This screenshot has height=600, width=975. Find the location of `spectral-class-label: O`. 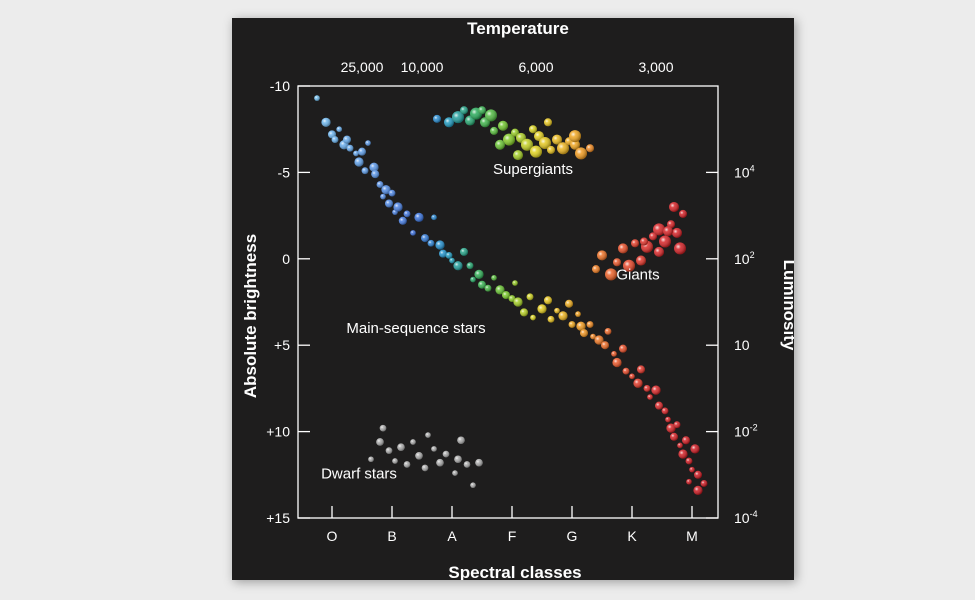

spectral-class-label: O is located at coordinates (332, 536).